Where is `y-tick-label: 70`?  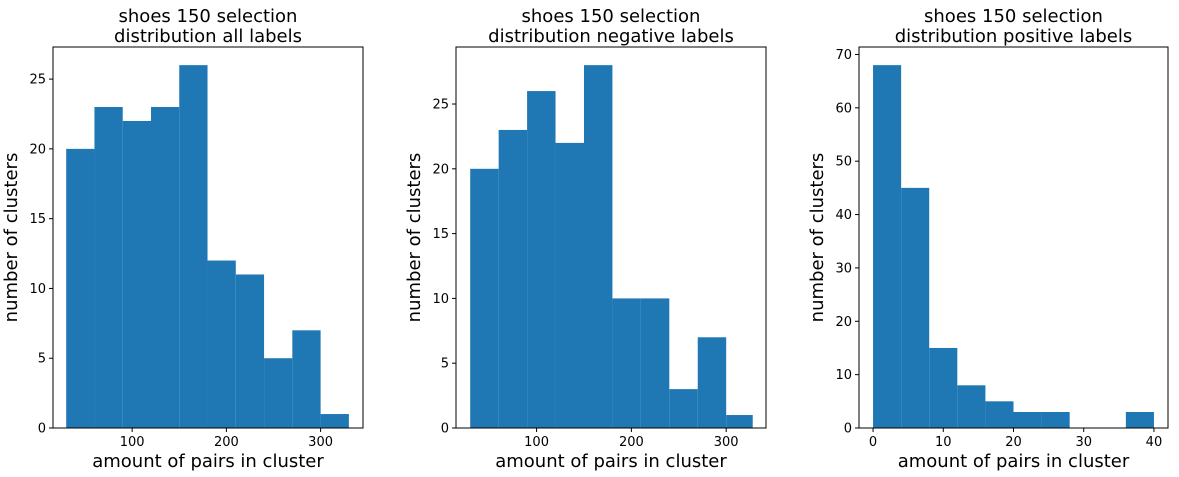
y-tick-label: 70 is located at coordinates (843, 55).